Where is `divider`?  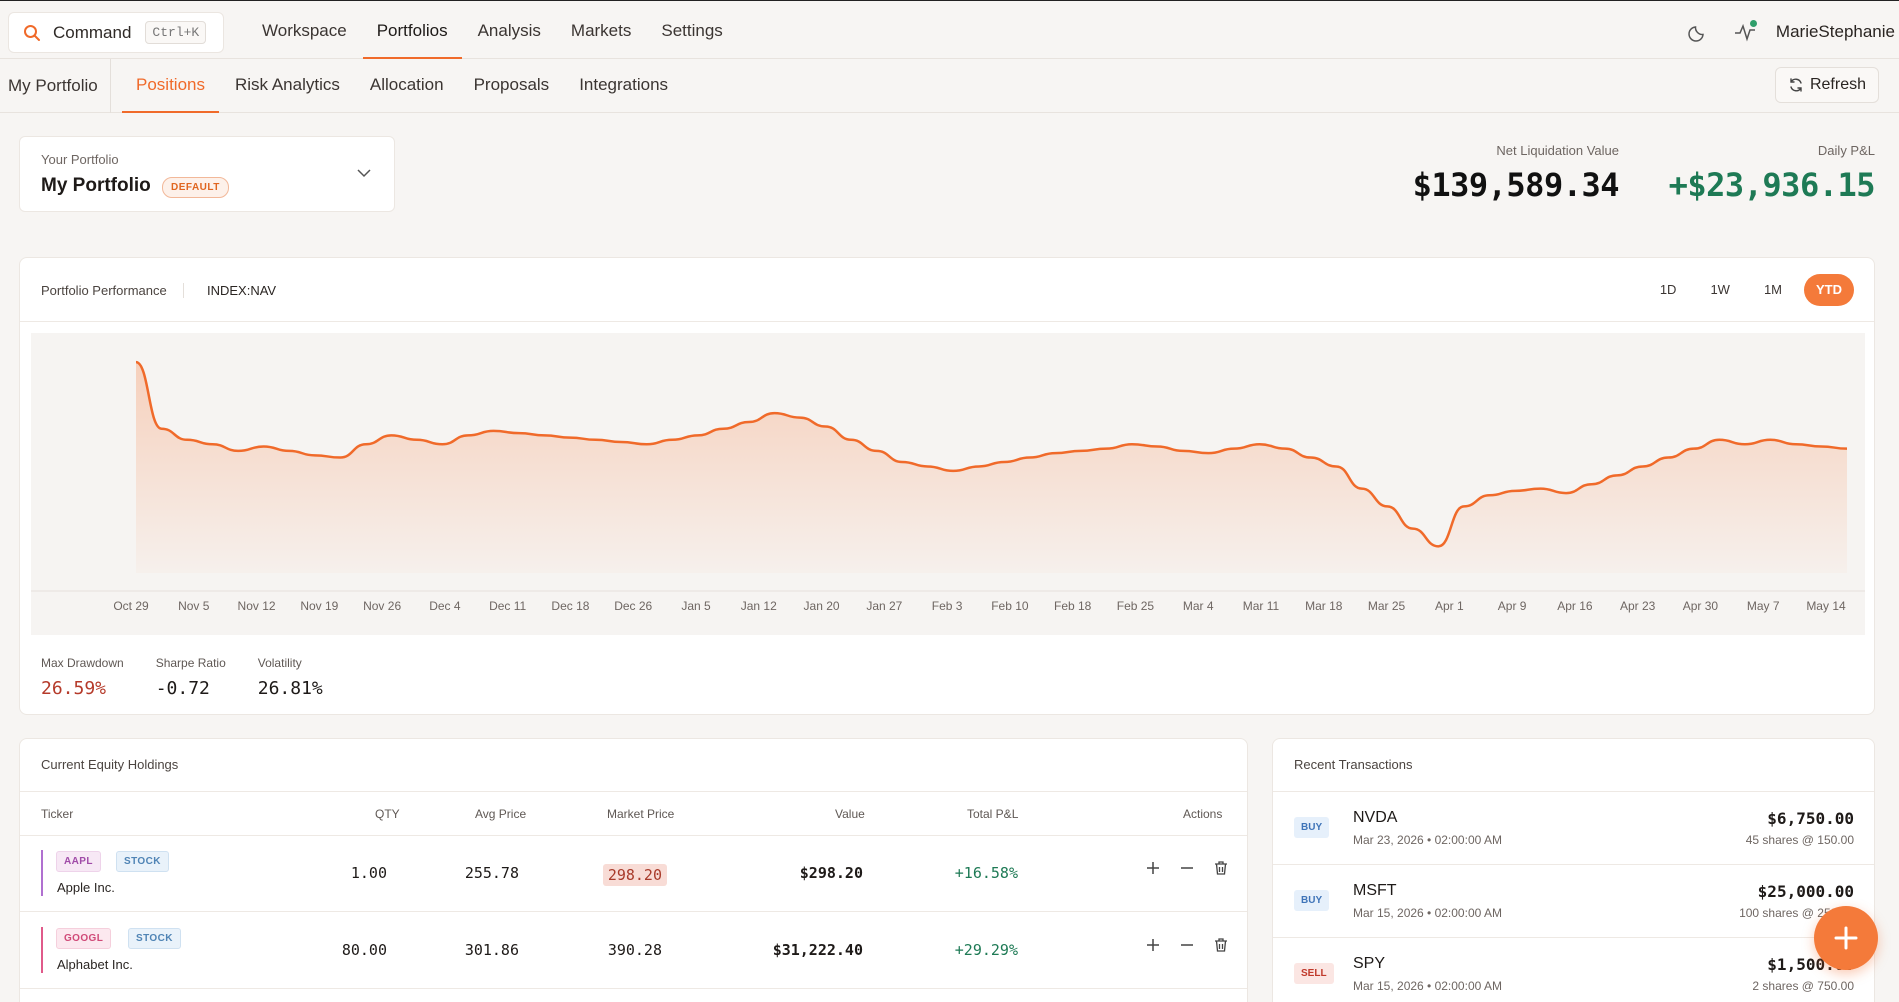 divider is located at coordinates (633, 791).